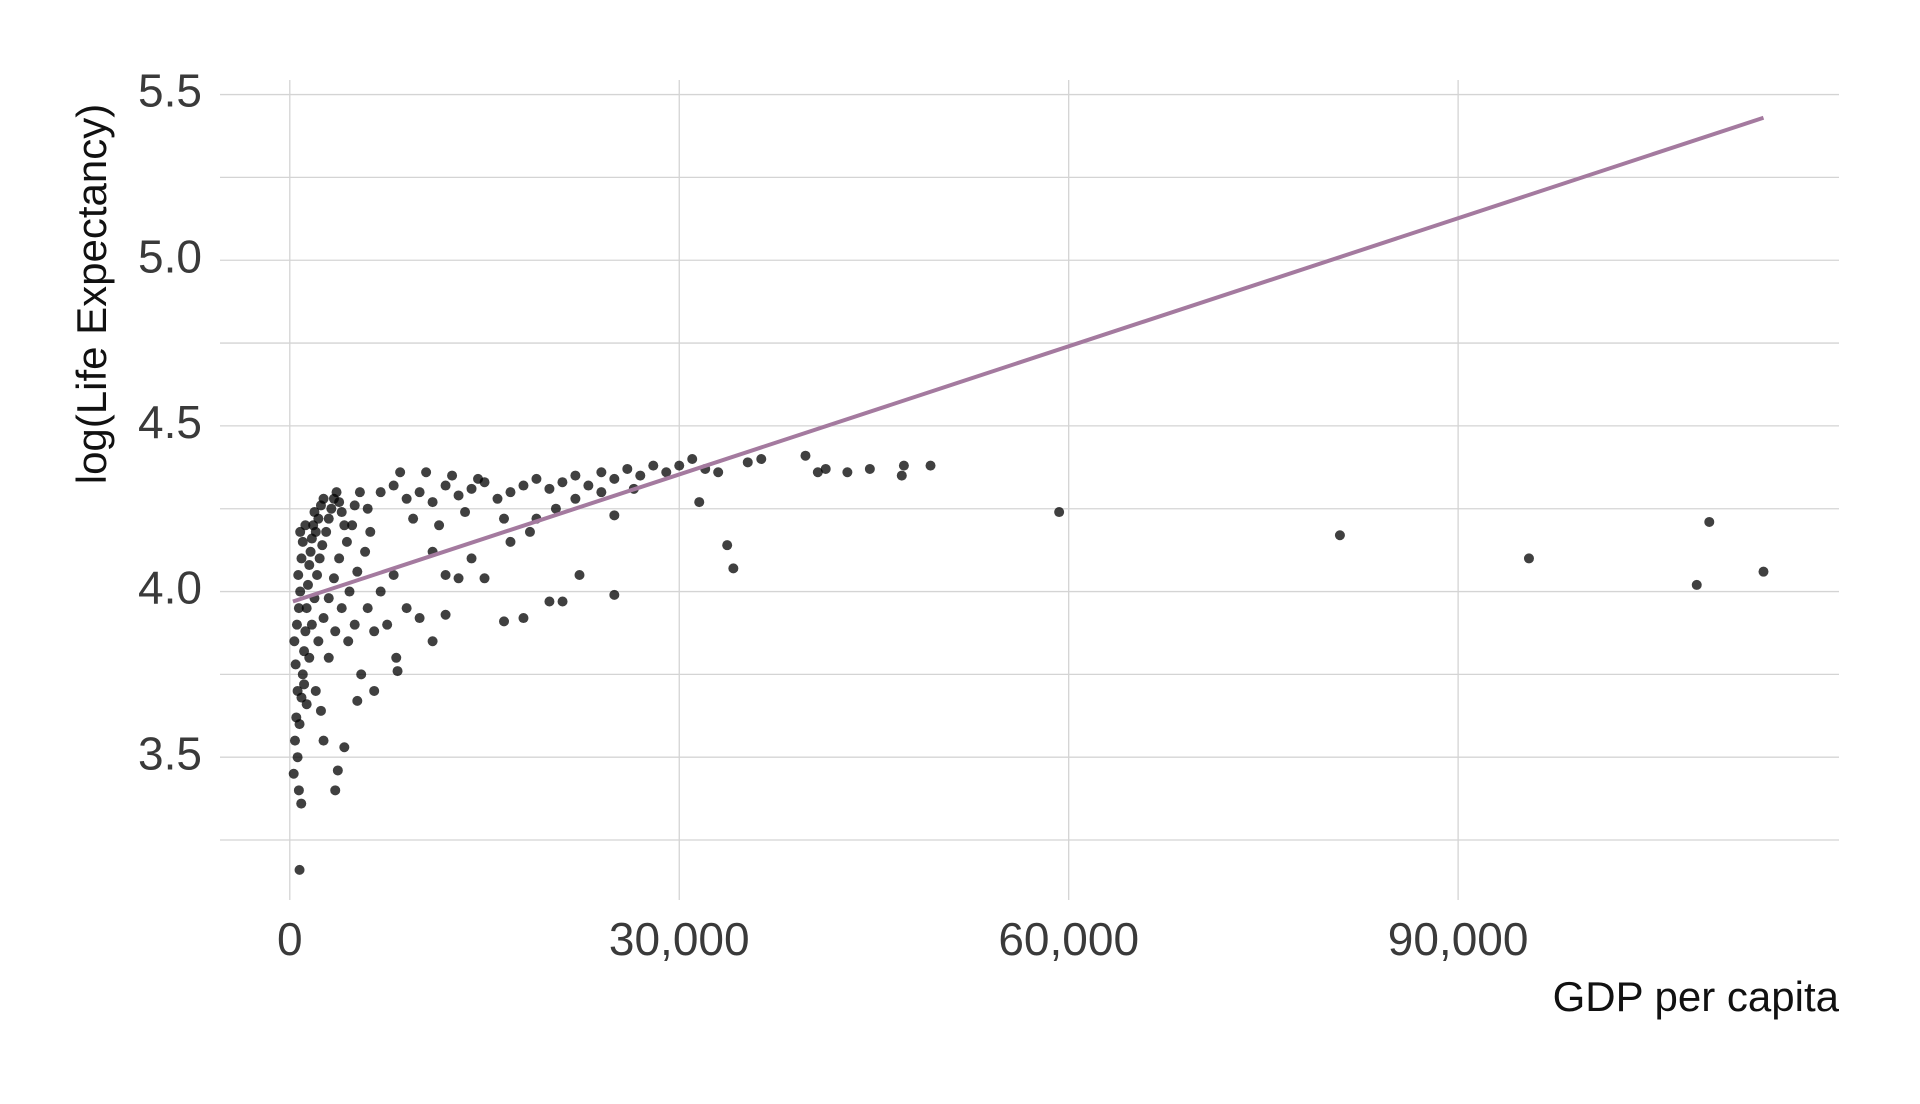 The height and width of the screenshot is (1104, 1920). I want to click on y-tick-label: 5.5, so click(170, 91).